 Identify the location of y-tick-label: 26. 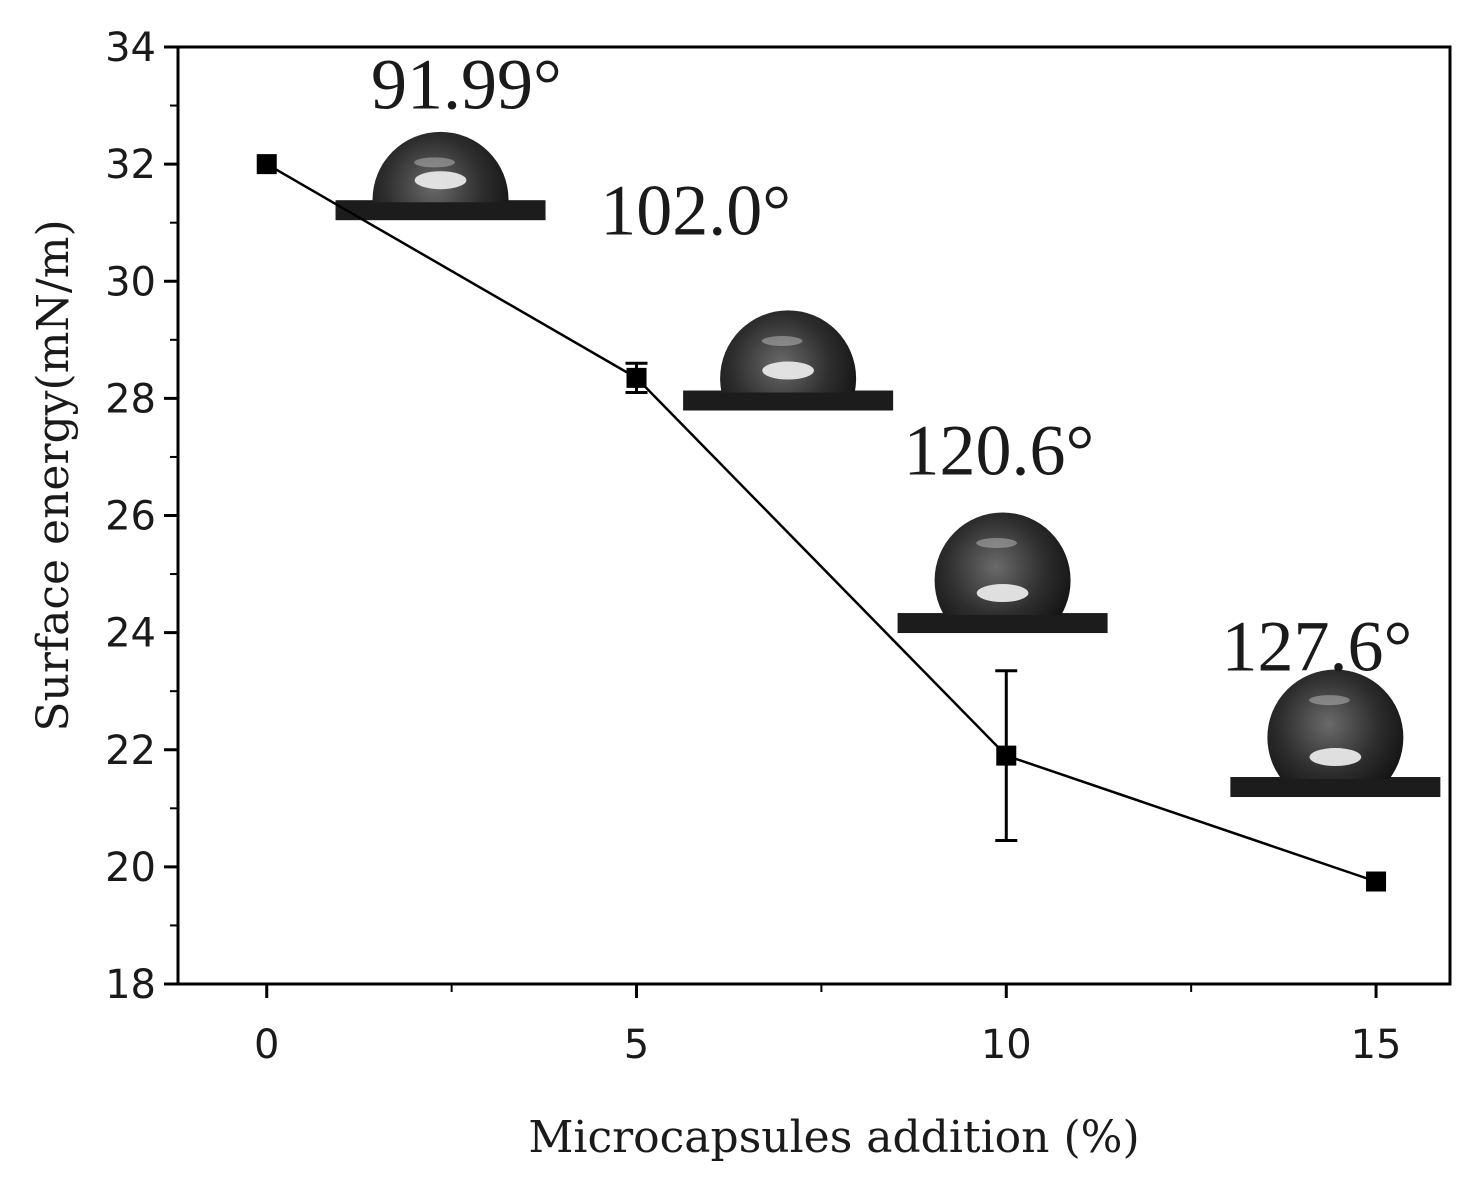
(130, 517).